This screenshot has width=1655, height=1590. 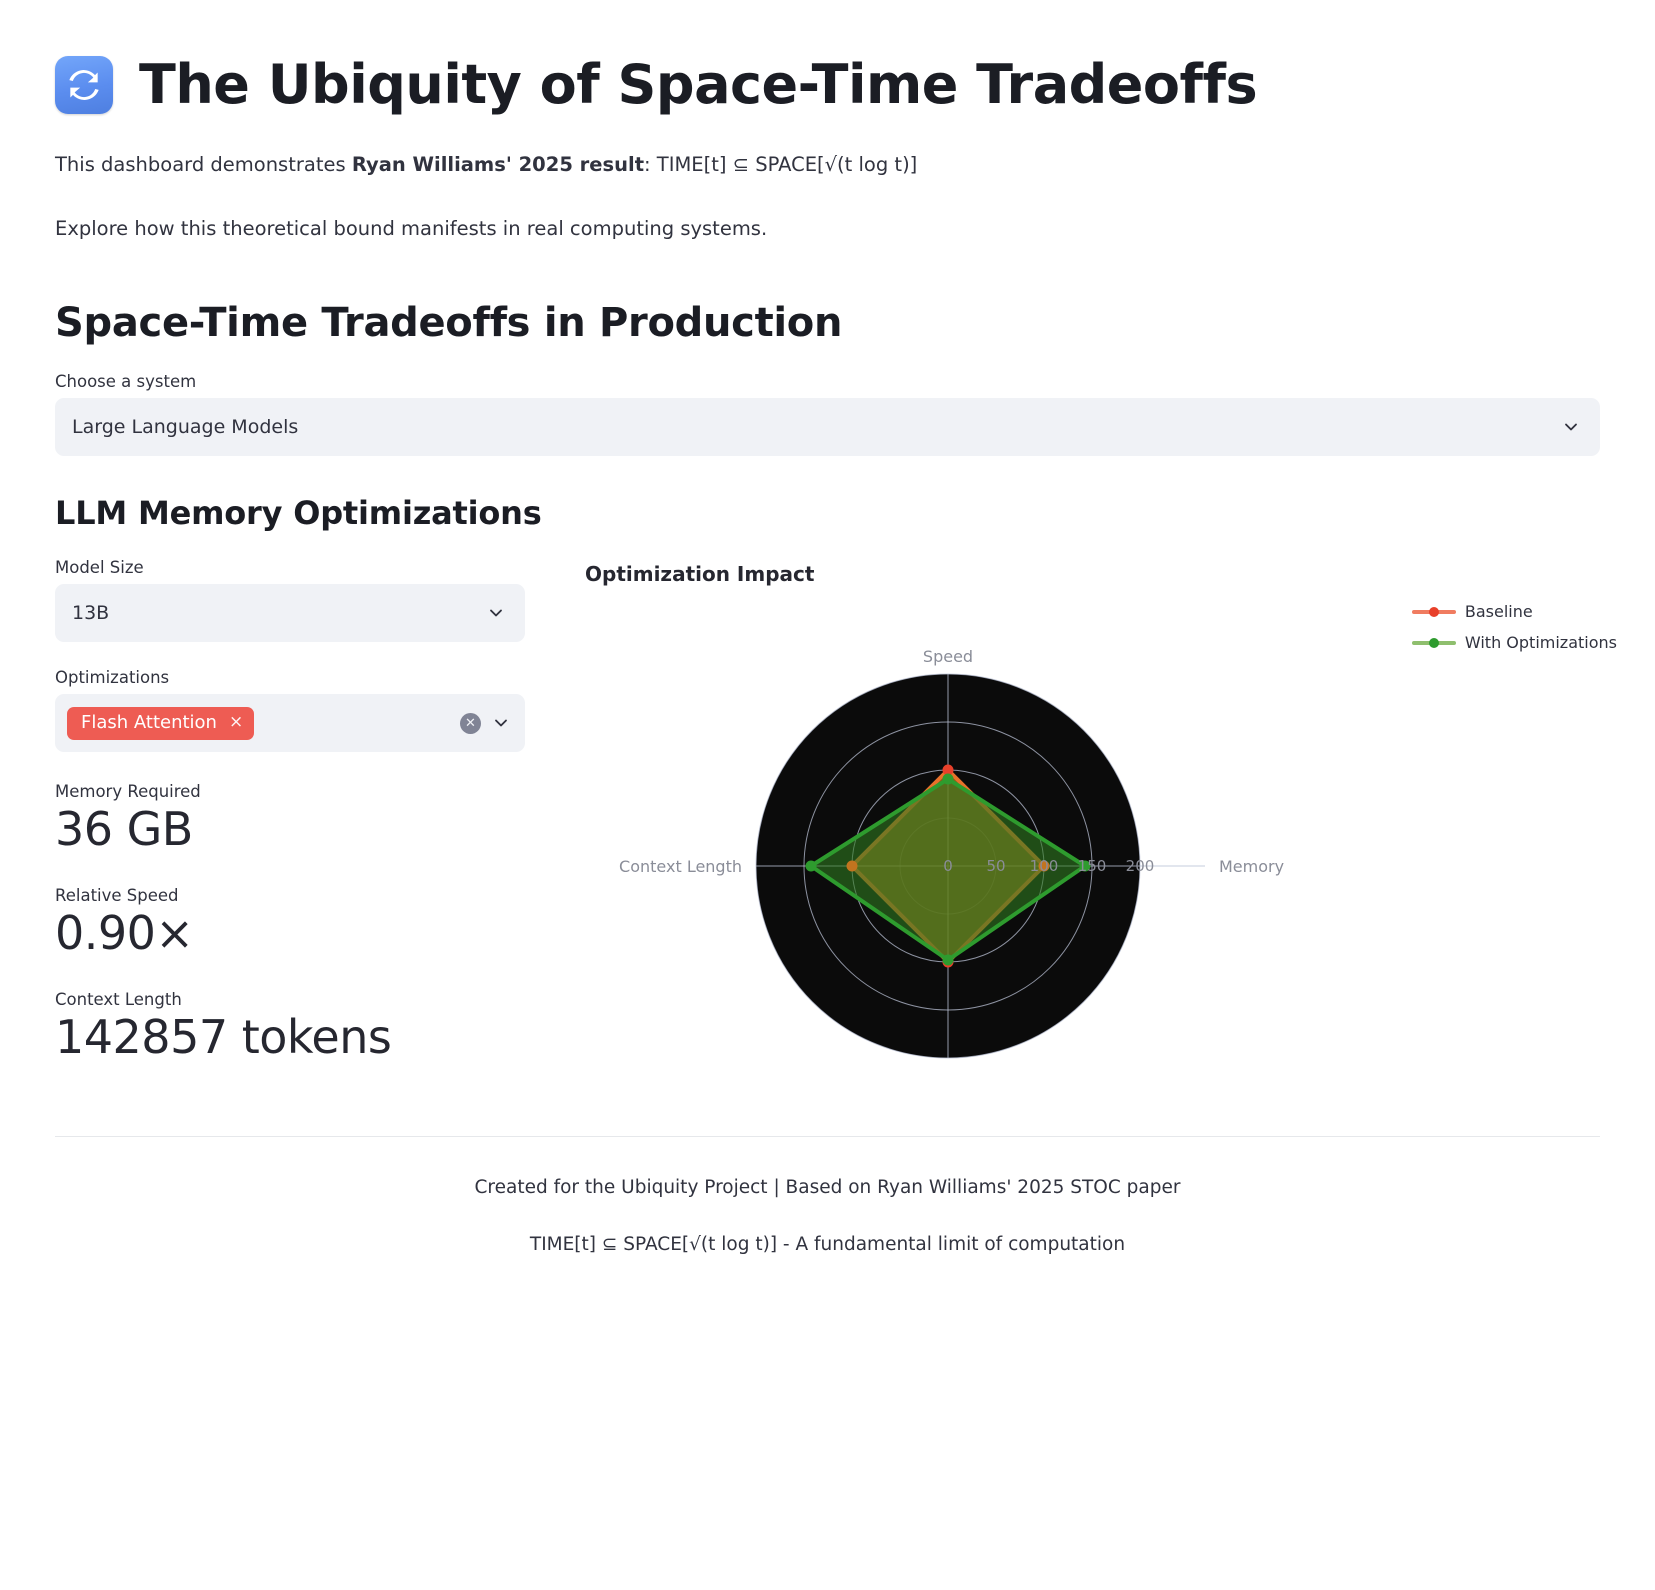 I want to click on chip-flash-attention: Flash Attention ×, so click(x=161, y=723).